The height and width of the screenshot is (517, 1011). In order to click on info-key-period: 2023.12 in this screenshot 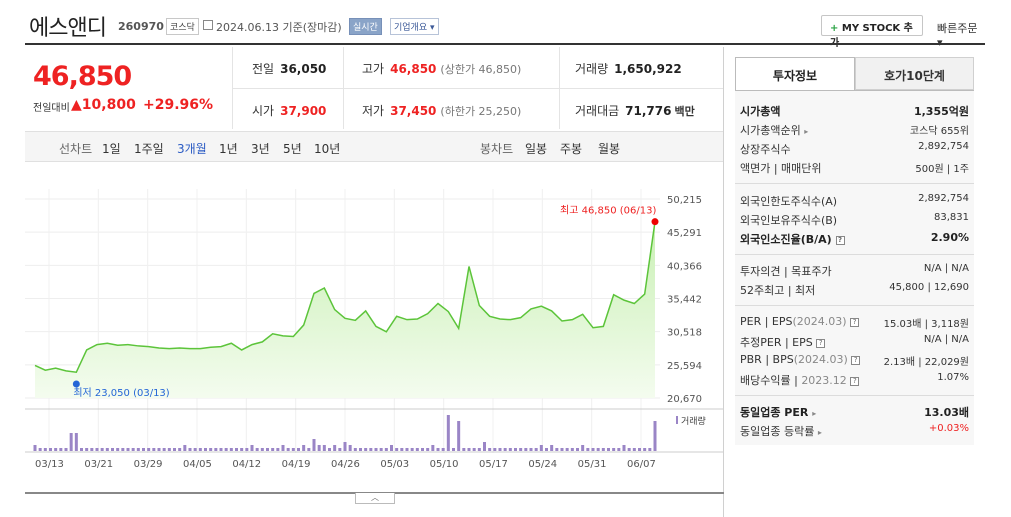, I will do `click(824, 380)`.